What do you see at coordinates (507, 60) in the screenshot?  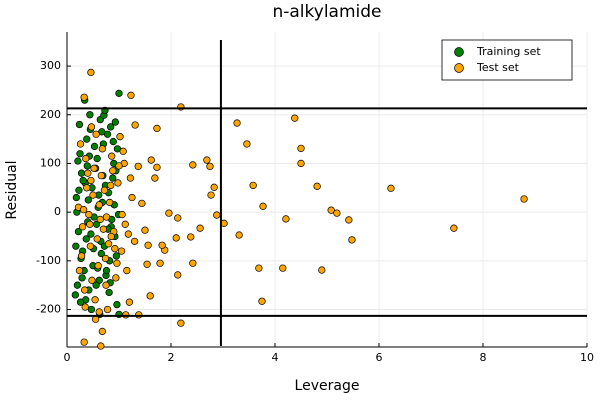 I see `legend-box` at bounding box center [507, 60].